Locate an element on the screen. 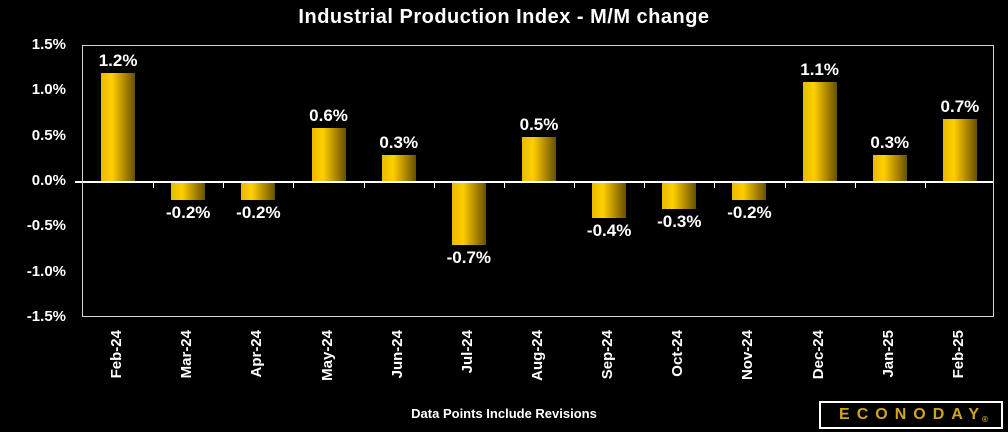 The image size is (1008, 432). value-label-Nov-24: -0.2% is located at coordinates (749, 213).